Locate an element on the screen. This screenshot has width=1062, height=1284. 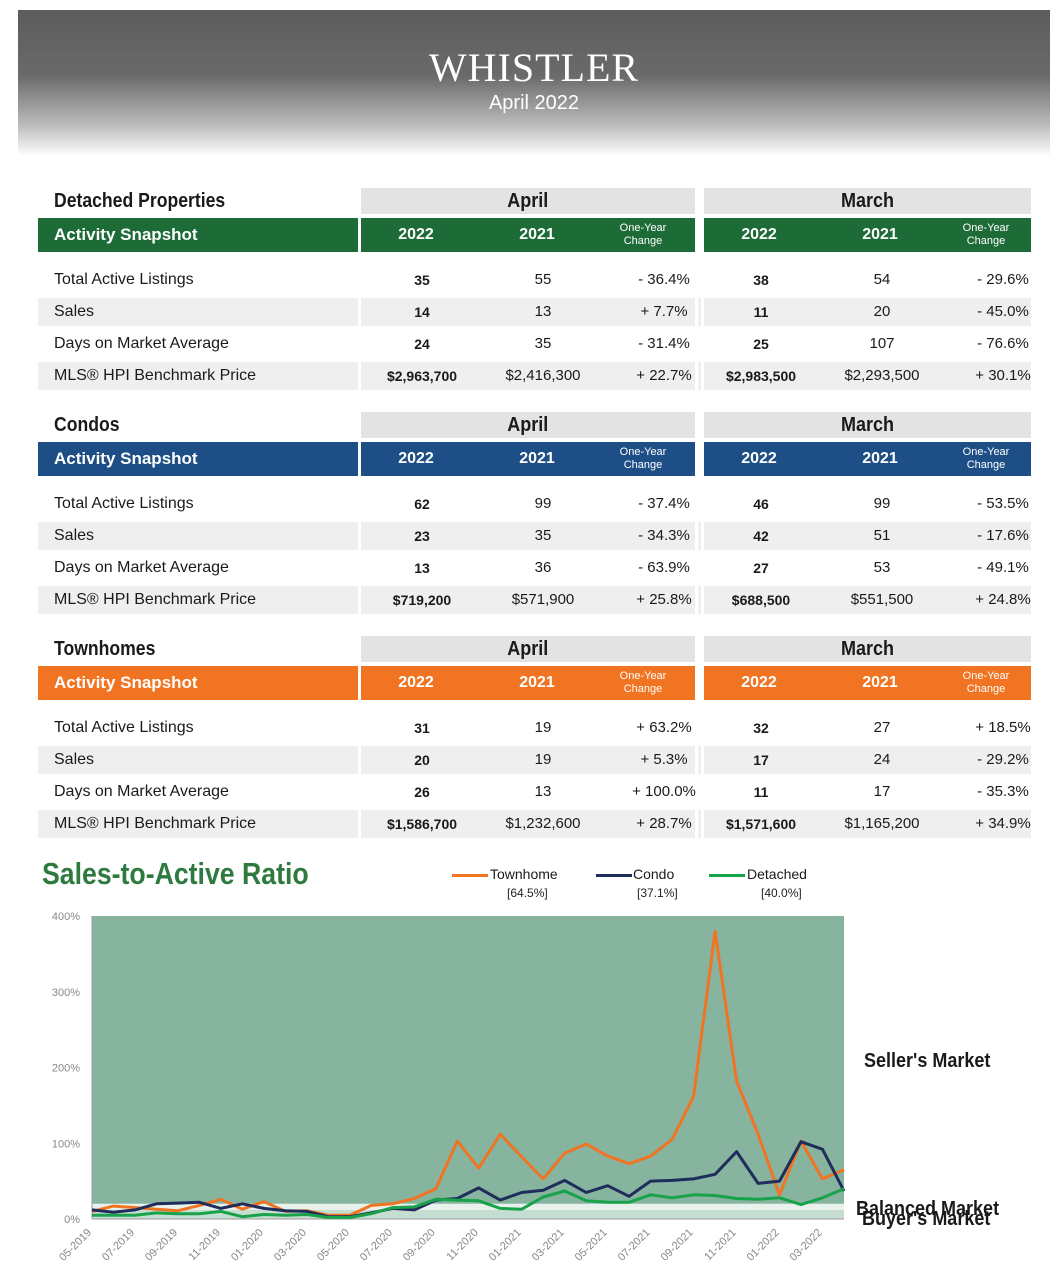
cell-mar-change: - 29.2% is located at coordinates (1003, 759).